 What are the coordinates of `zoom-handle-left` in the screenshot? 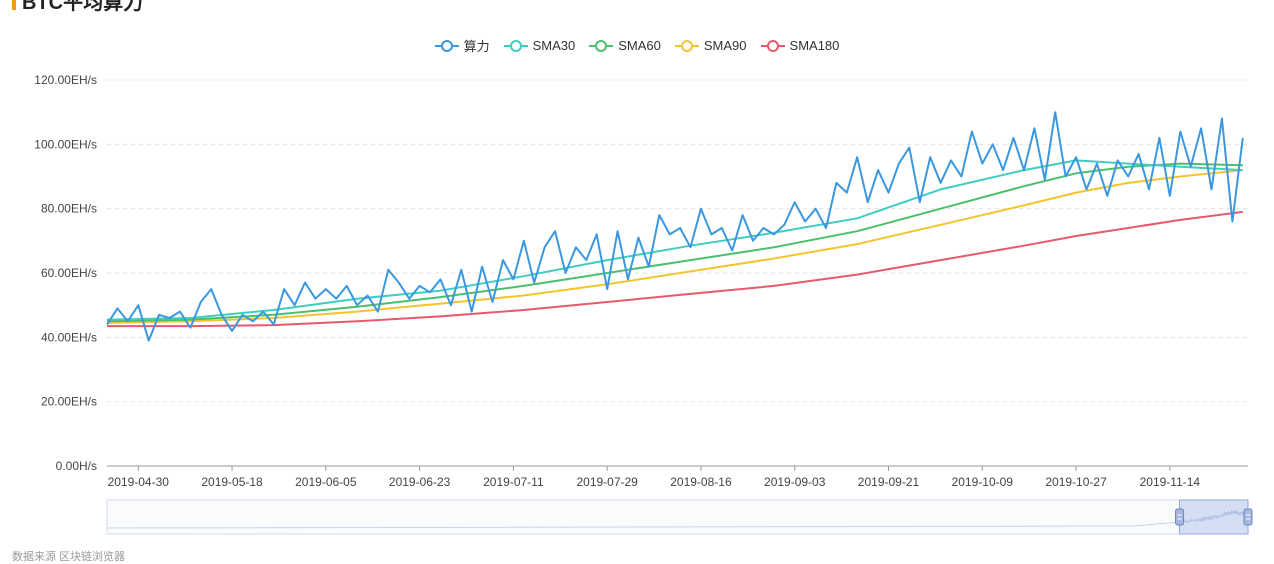 It's located at (1180, 517).